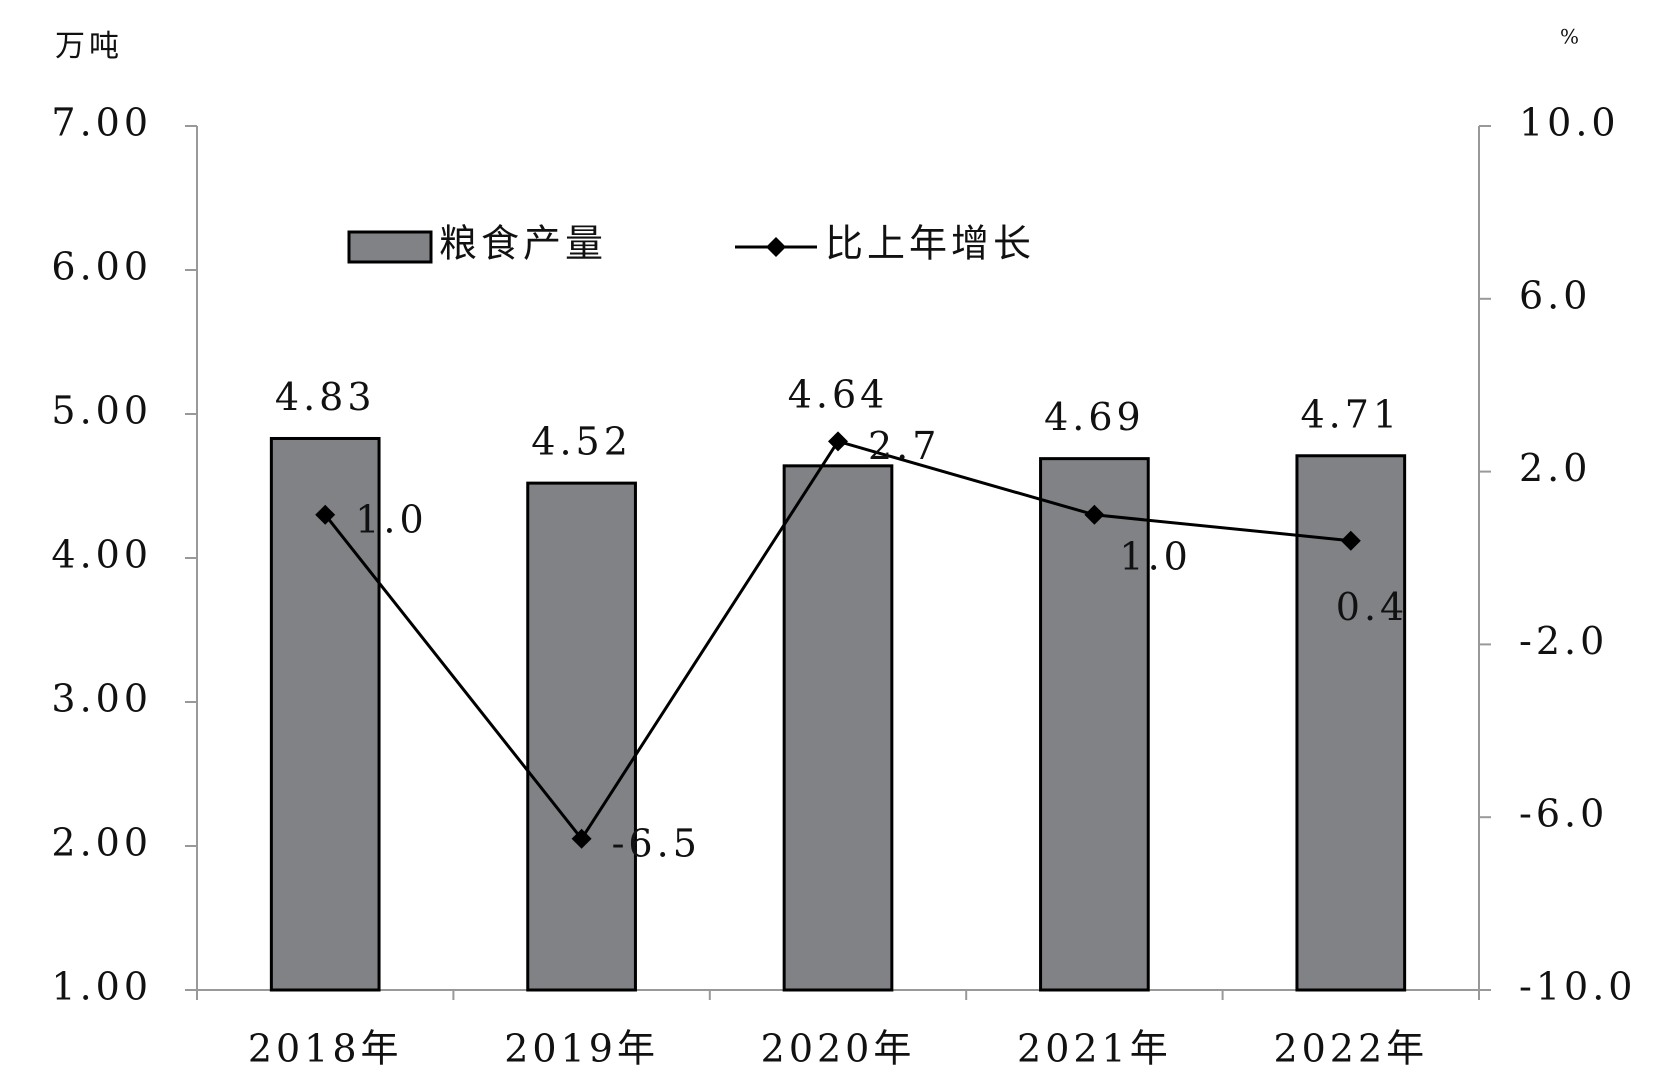 This screenshot has height=1086, width=1663. What do you see at coordinates (930, 244) in the screenshot?
I see `legend-label: 比上年增长` at bounding box center [930, 244].